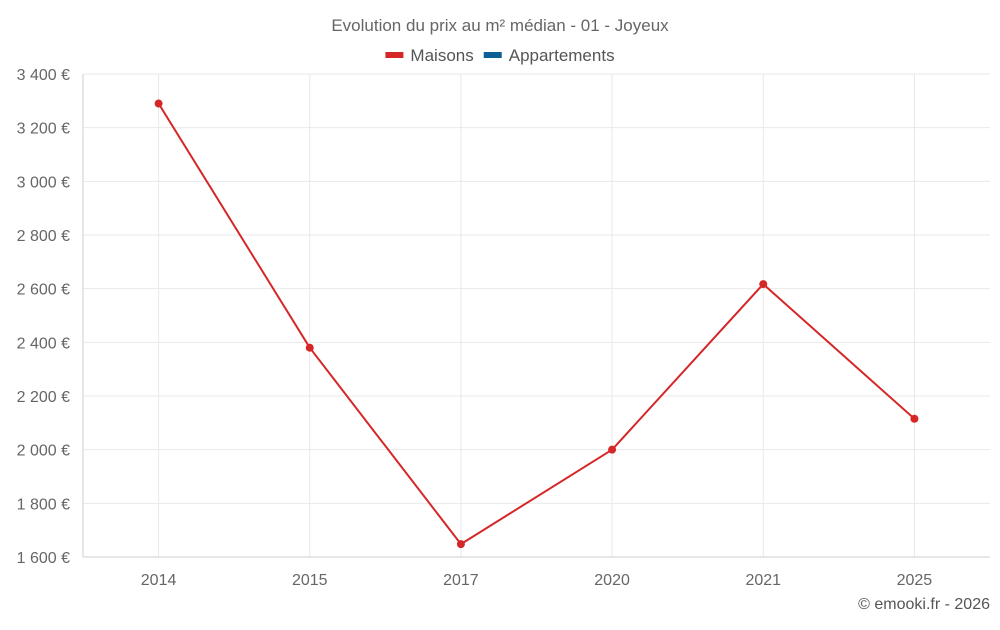 The height and width of the screenshot is (630, 1000). Describe the element at coordinates (43, 129) in the screenshot. I see `y-tick-label: 3 200 €` at that location.